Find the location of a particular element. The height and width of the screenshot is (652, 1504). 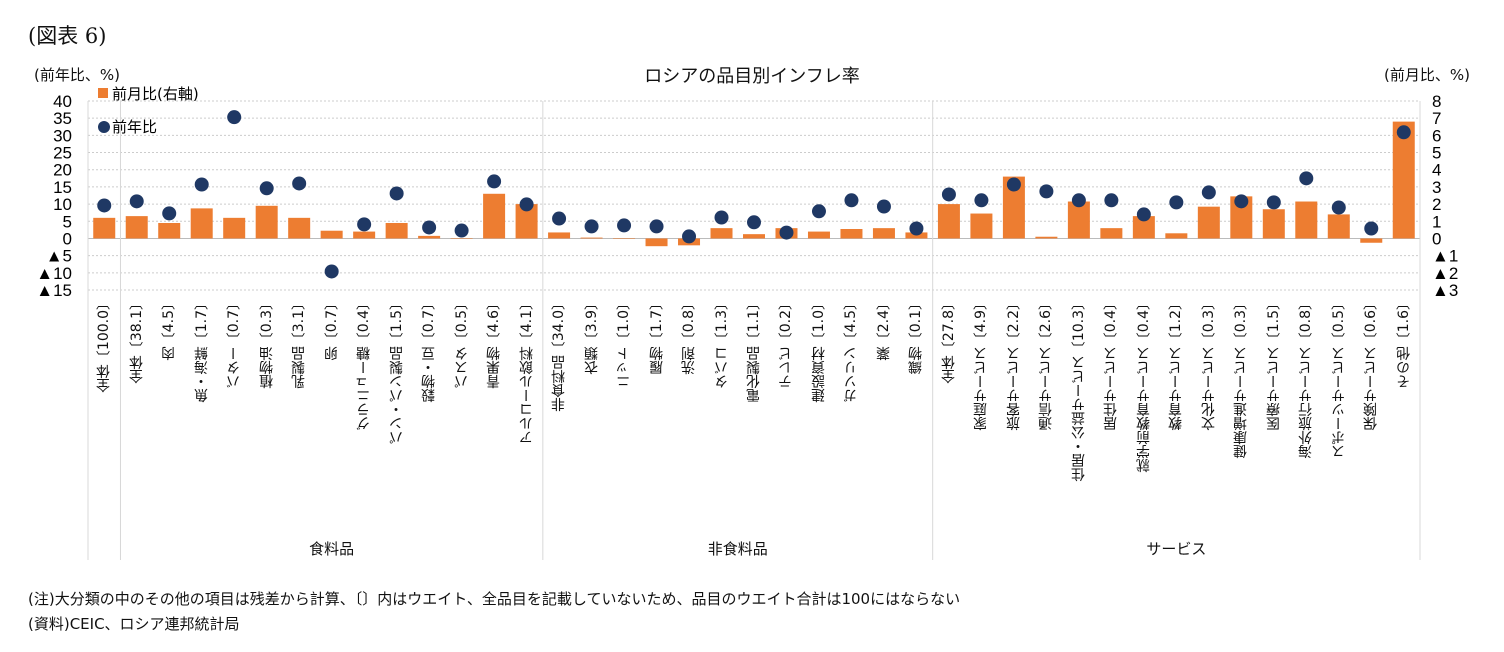

x-tick-label: スポーツサービス〔0.5〕 is located at coordinates (1338, 377).